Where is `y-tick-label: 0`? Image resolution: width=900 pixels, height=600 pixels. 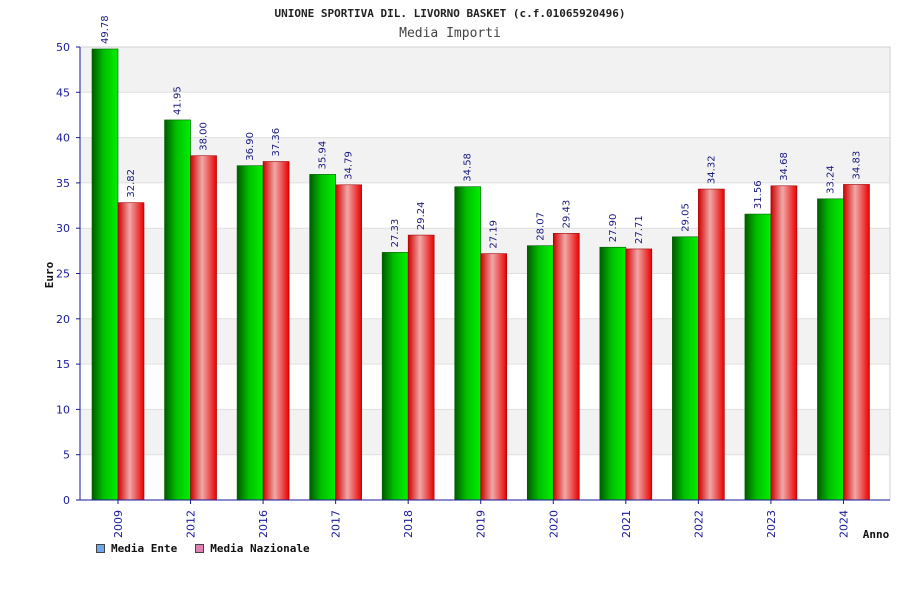 y-tick-label: 0 is located at coordinates (66, 500).